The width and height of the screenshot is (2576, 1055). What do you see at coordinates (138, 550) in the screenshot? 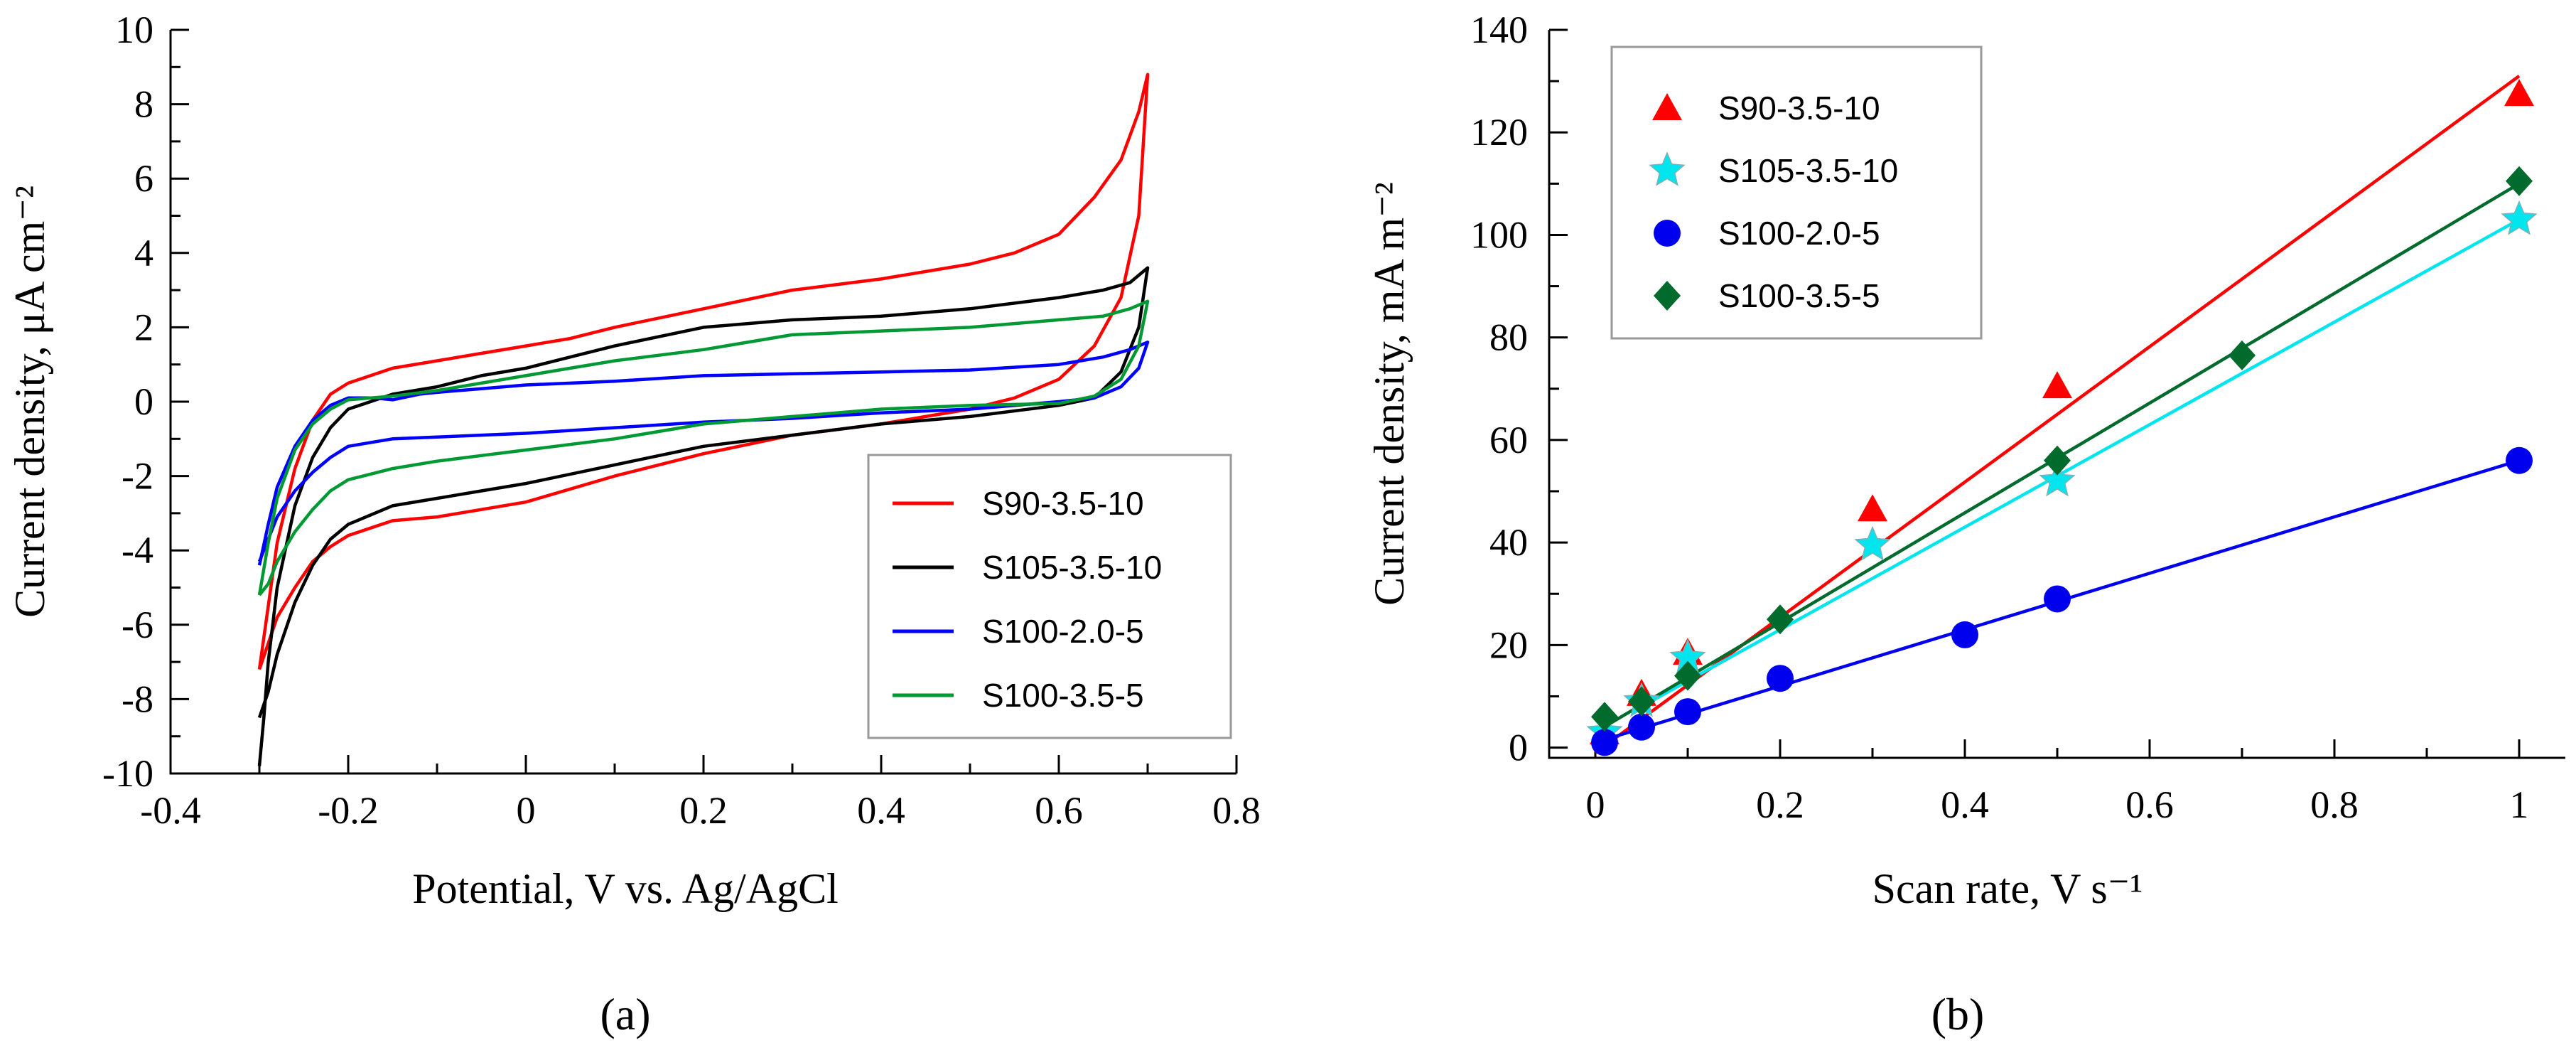
I see `y-tick-label-a: -4` at bounding box center [138, 550].